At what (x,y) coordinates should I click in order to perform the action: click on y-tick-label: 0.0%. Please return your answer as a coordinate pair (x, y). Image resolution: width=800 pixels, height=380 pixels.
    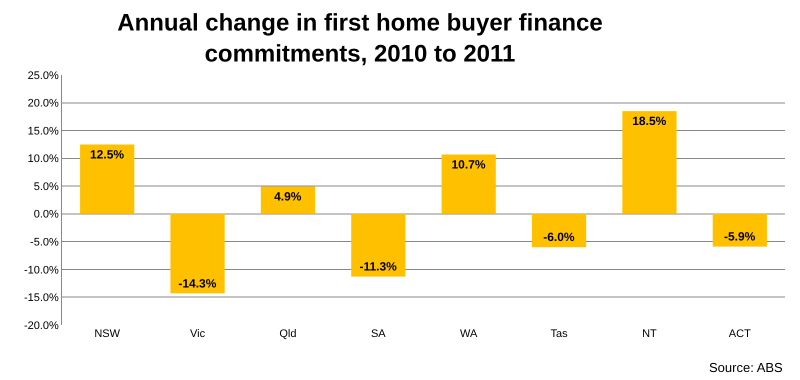
    Looking at the image, I should click on (47, 214).